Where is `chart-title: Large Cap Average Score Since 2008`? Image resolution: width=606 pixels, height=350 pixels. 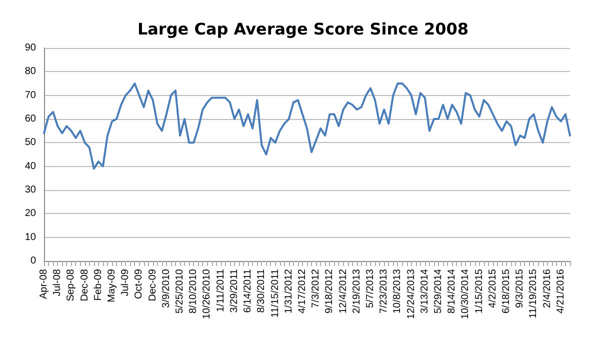 chart-title: Large Cap Average Score Since 2008 is located at coordinates (303, 29).